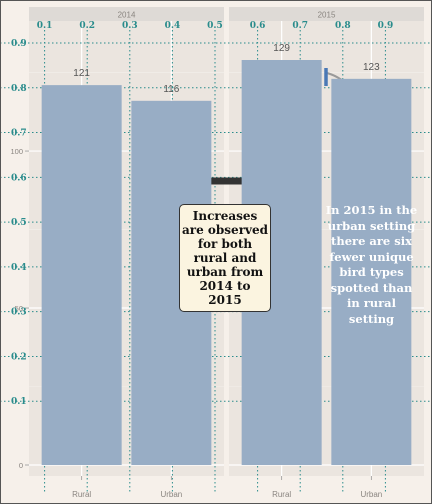  Describe the element at coordinates (258, 26) in the screenshot. I see `overlay-x-label: 0.6` at that location.